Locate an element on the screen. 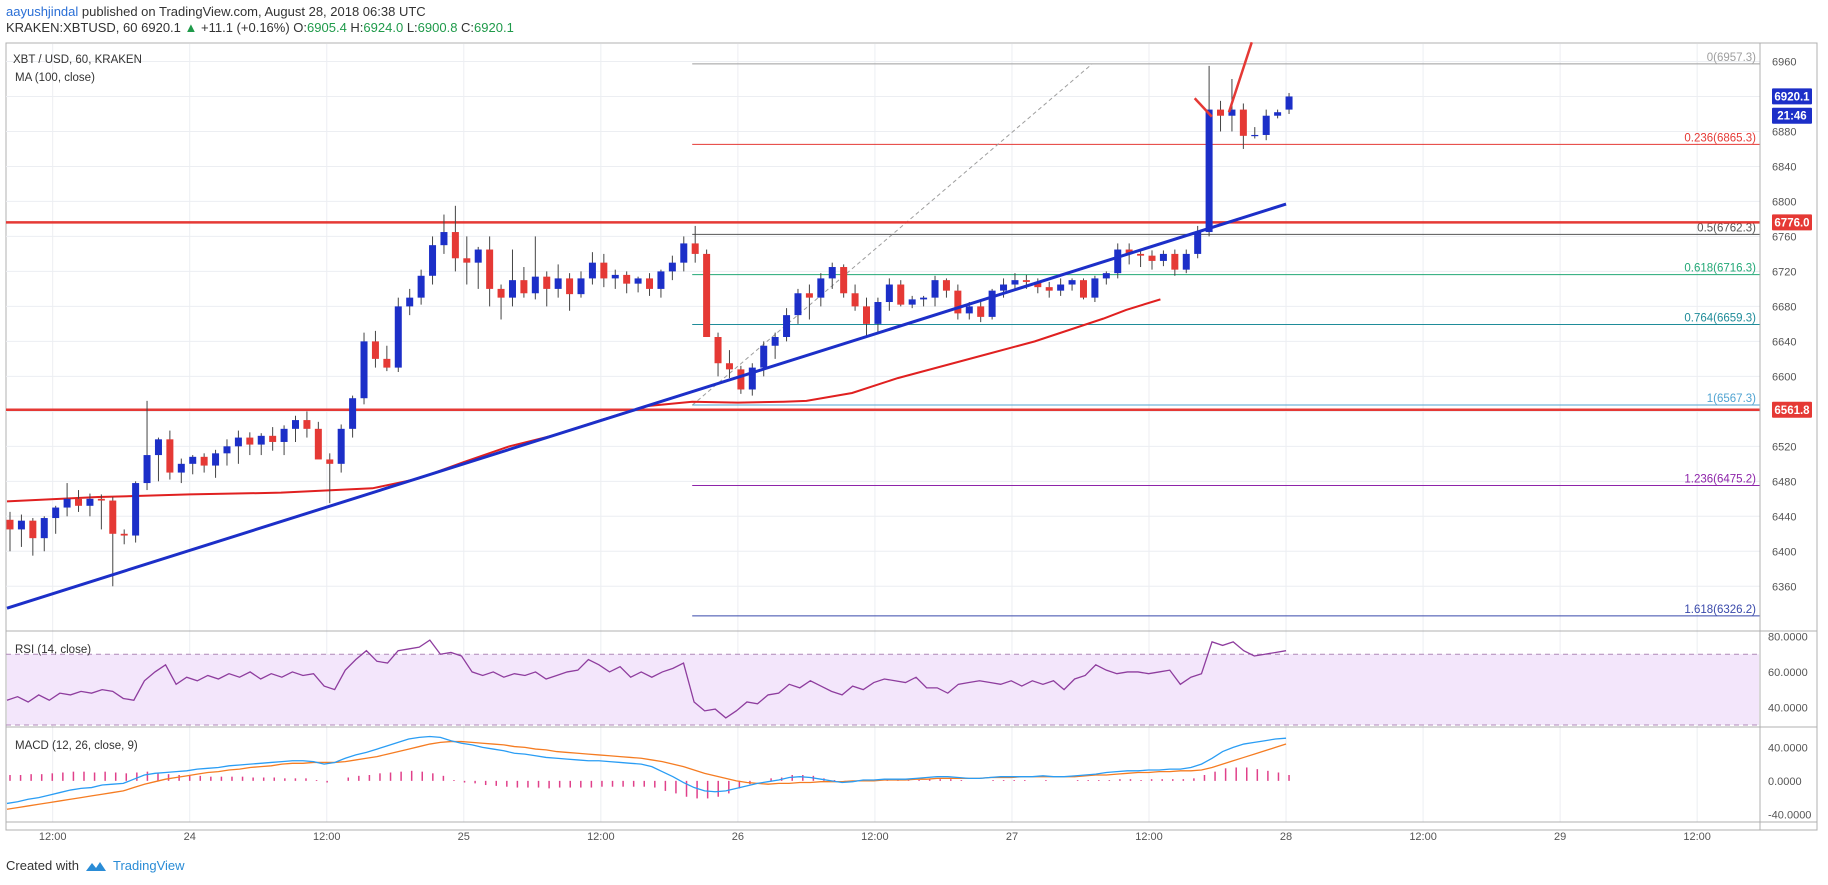  ma-100-line is located at coordinates (583, 400).